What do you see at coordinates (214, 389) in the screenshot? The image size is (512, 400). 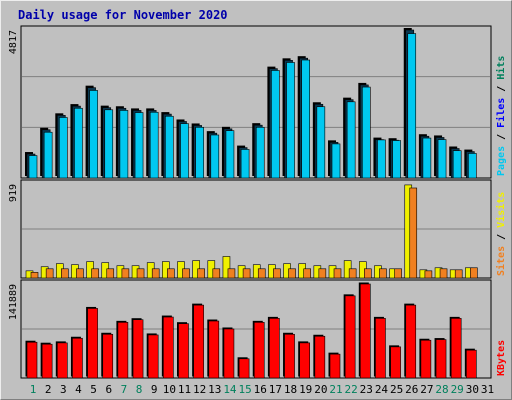 I see `x-tick-label: 13` at bounding box center [214, 389].